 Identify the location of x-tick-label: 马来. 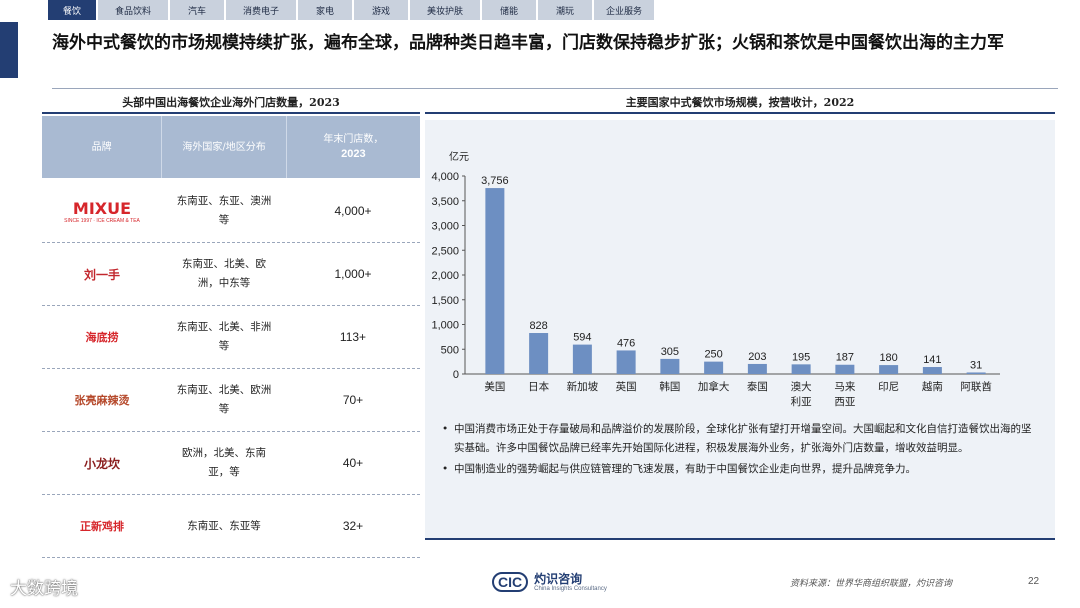
(844, 387).